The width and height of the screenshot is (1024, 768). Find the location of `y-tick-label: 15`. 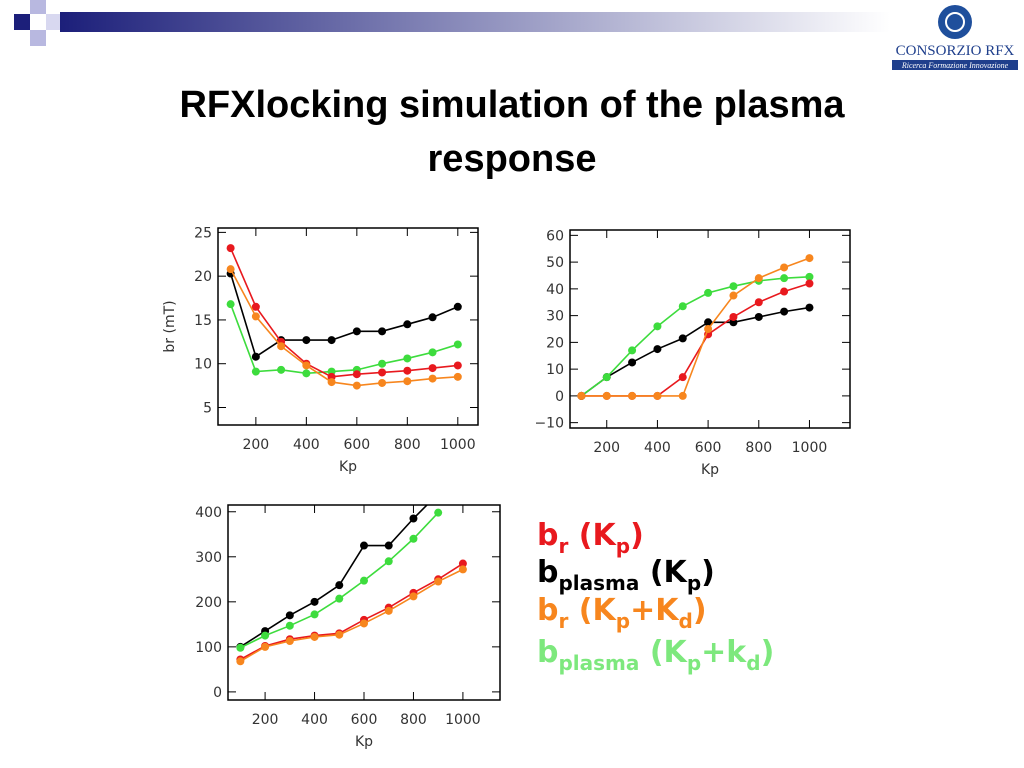

y-tick-label: 15 is located at coordinates (203, 321).